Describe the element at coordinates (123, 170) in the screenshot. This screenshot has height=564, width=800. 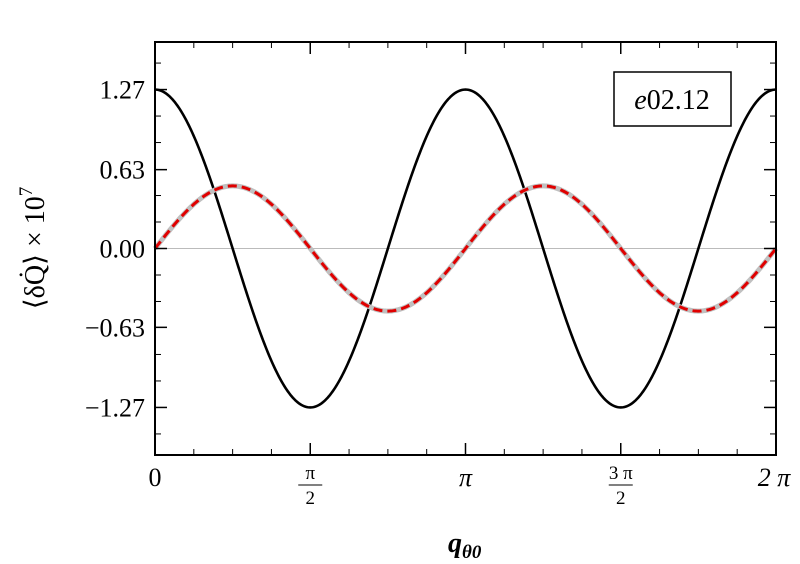
I see `y-tick-label-1: 0.63` at that location.